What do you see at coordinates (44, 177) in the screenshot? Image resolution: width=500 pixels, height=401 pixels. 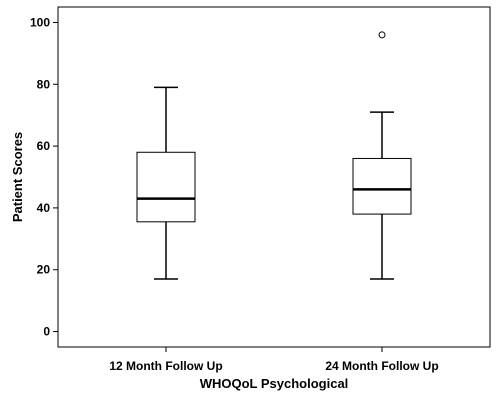 I see `y-axis: 0 20 40 60 80 100` at bounding box center [44, 177].